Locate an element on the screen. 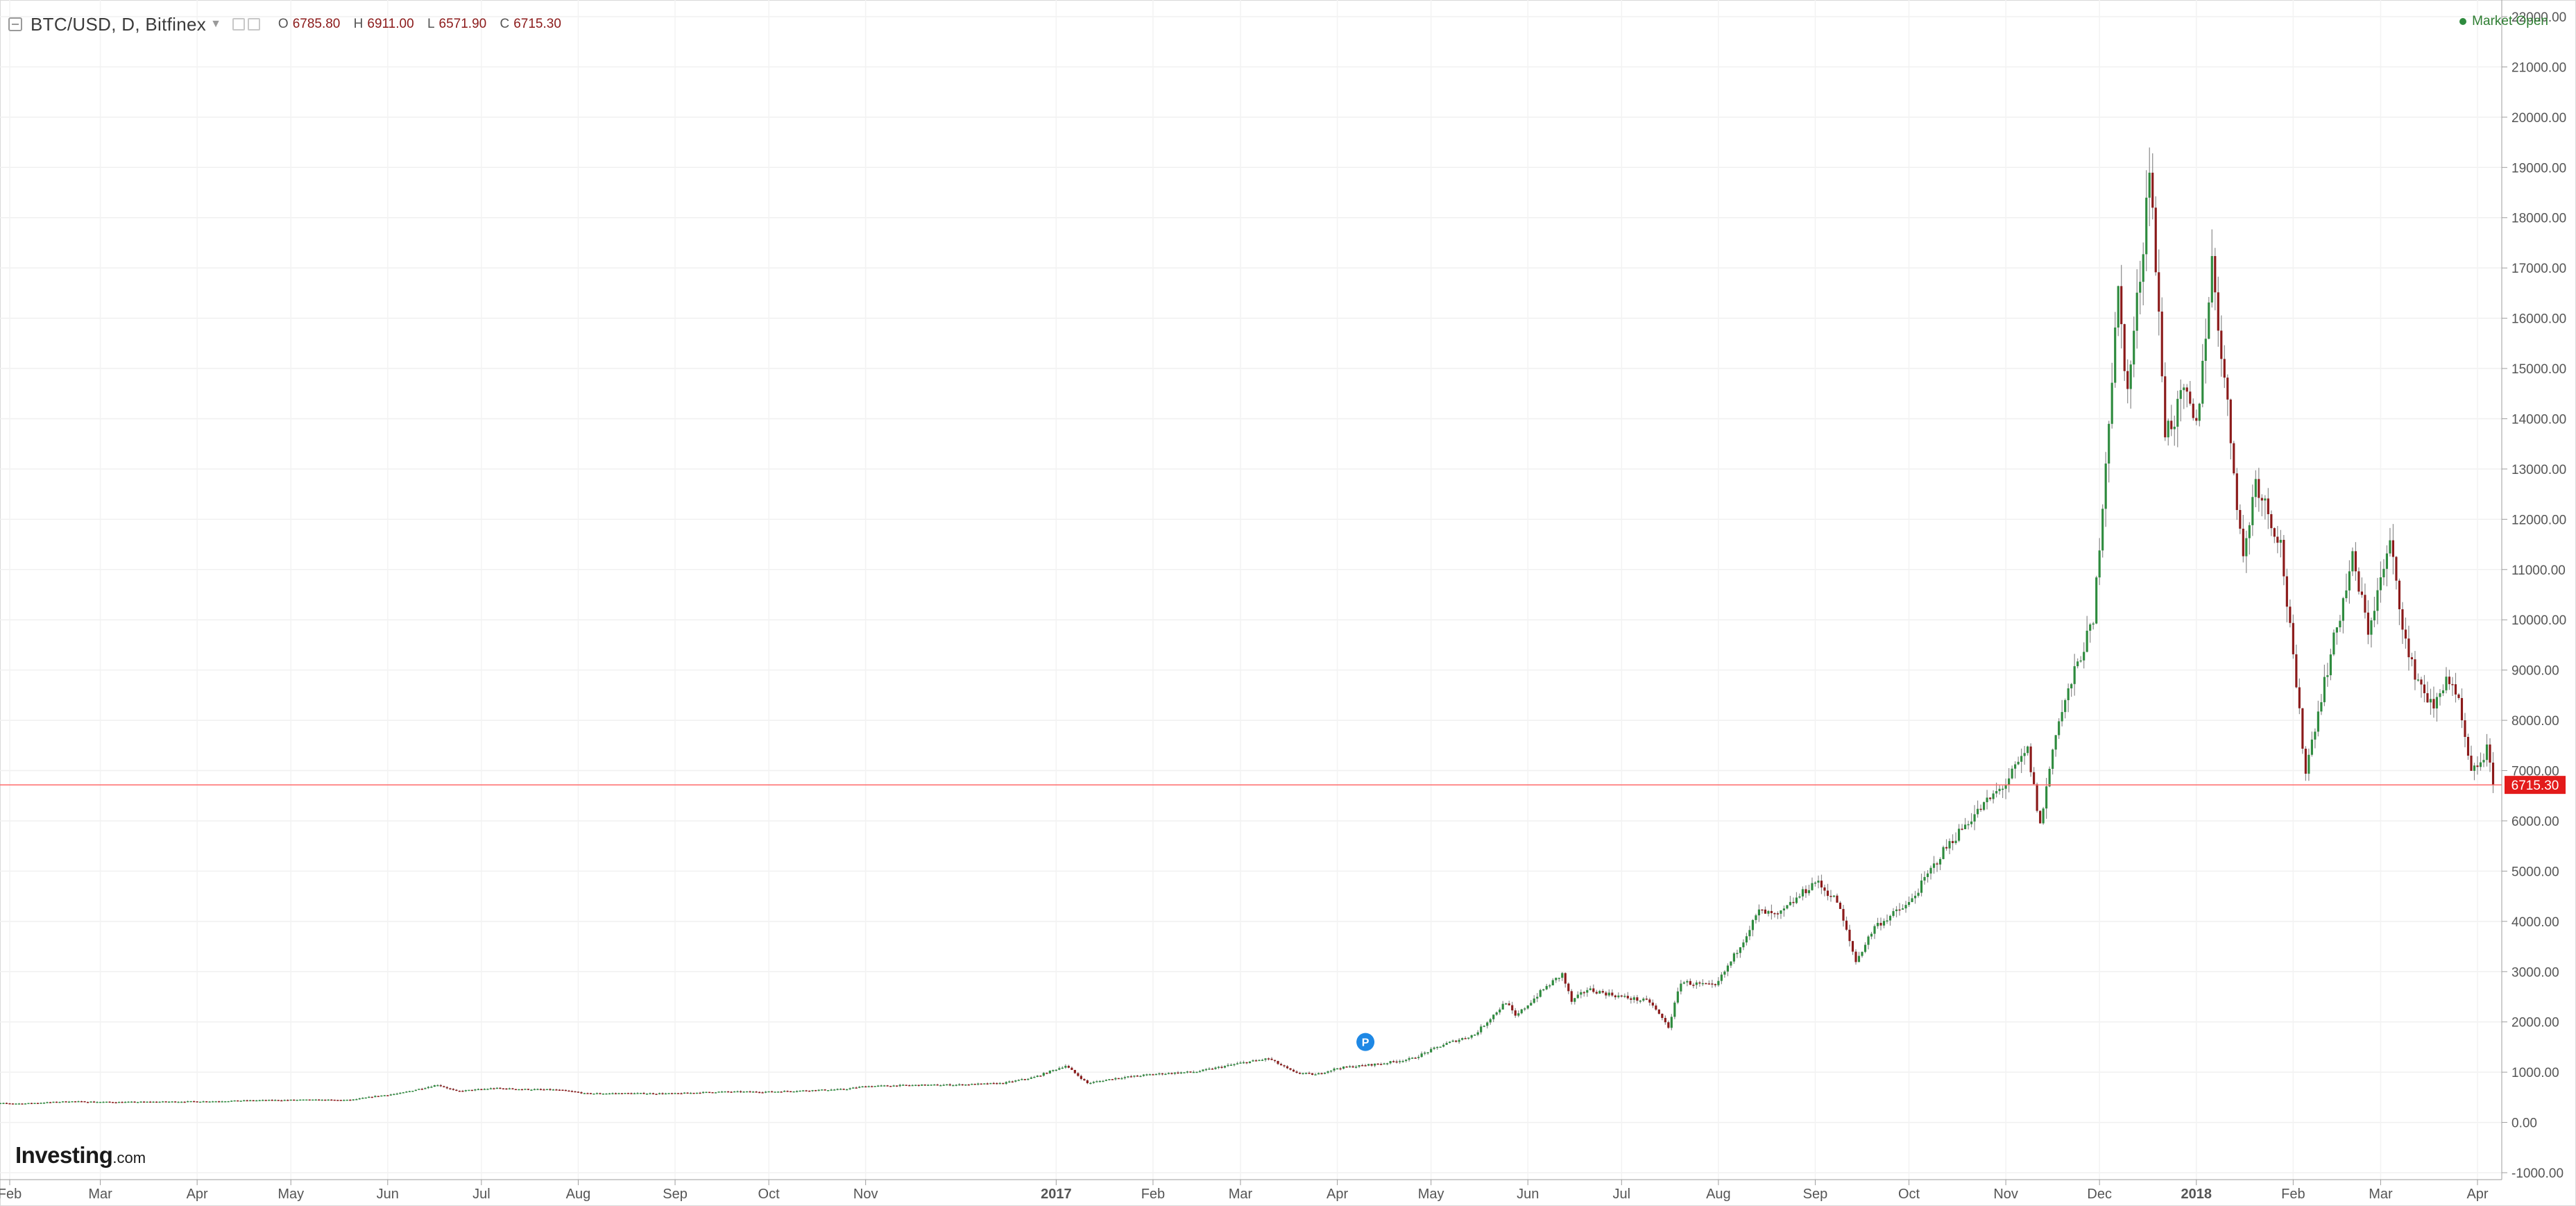  ohlc-low-value: 6571.90 is located at coordinates (462, 24).